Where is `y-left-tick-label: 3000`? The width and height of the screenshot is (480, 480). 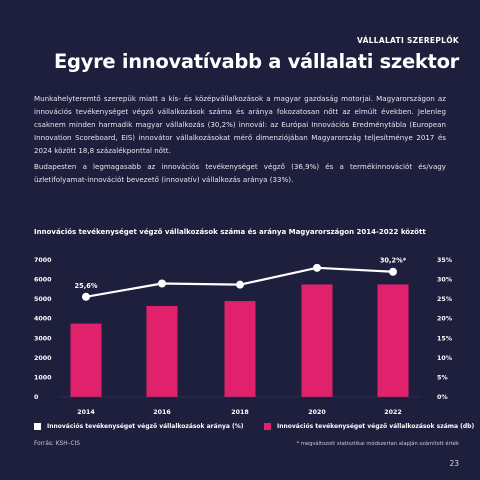
y-left-tick-label: 3000 is located at coordinates (43, 338).